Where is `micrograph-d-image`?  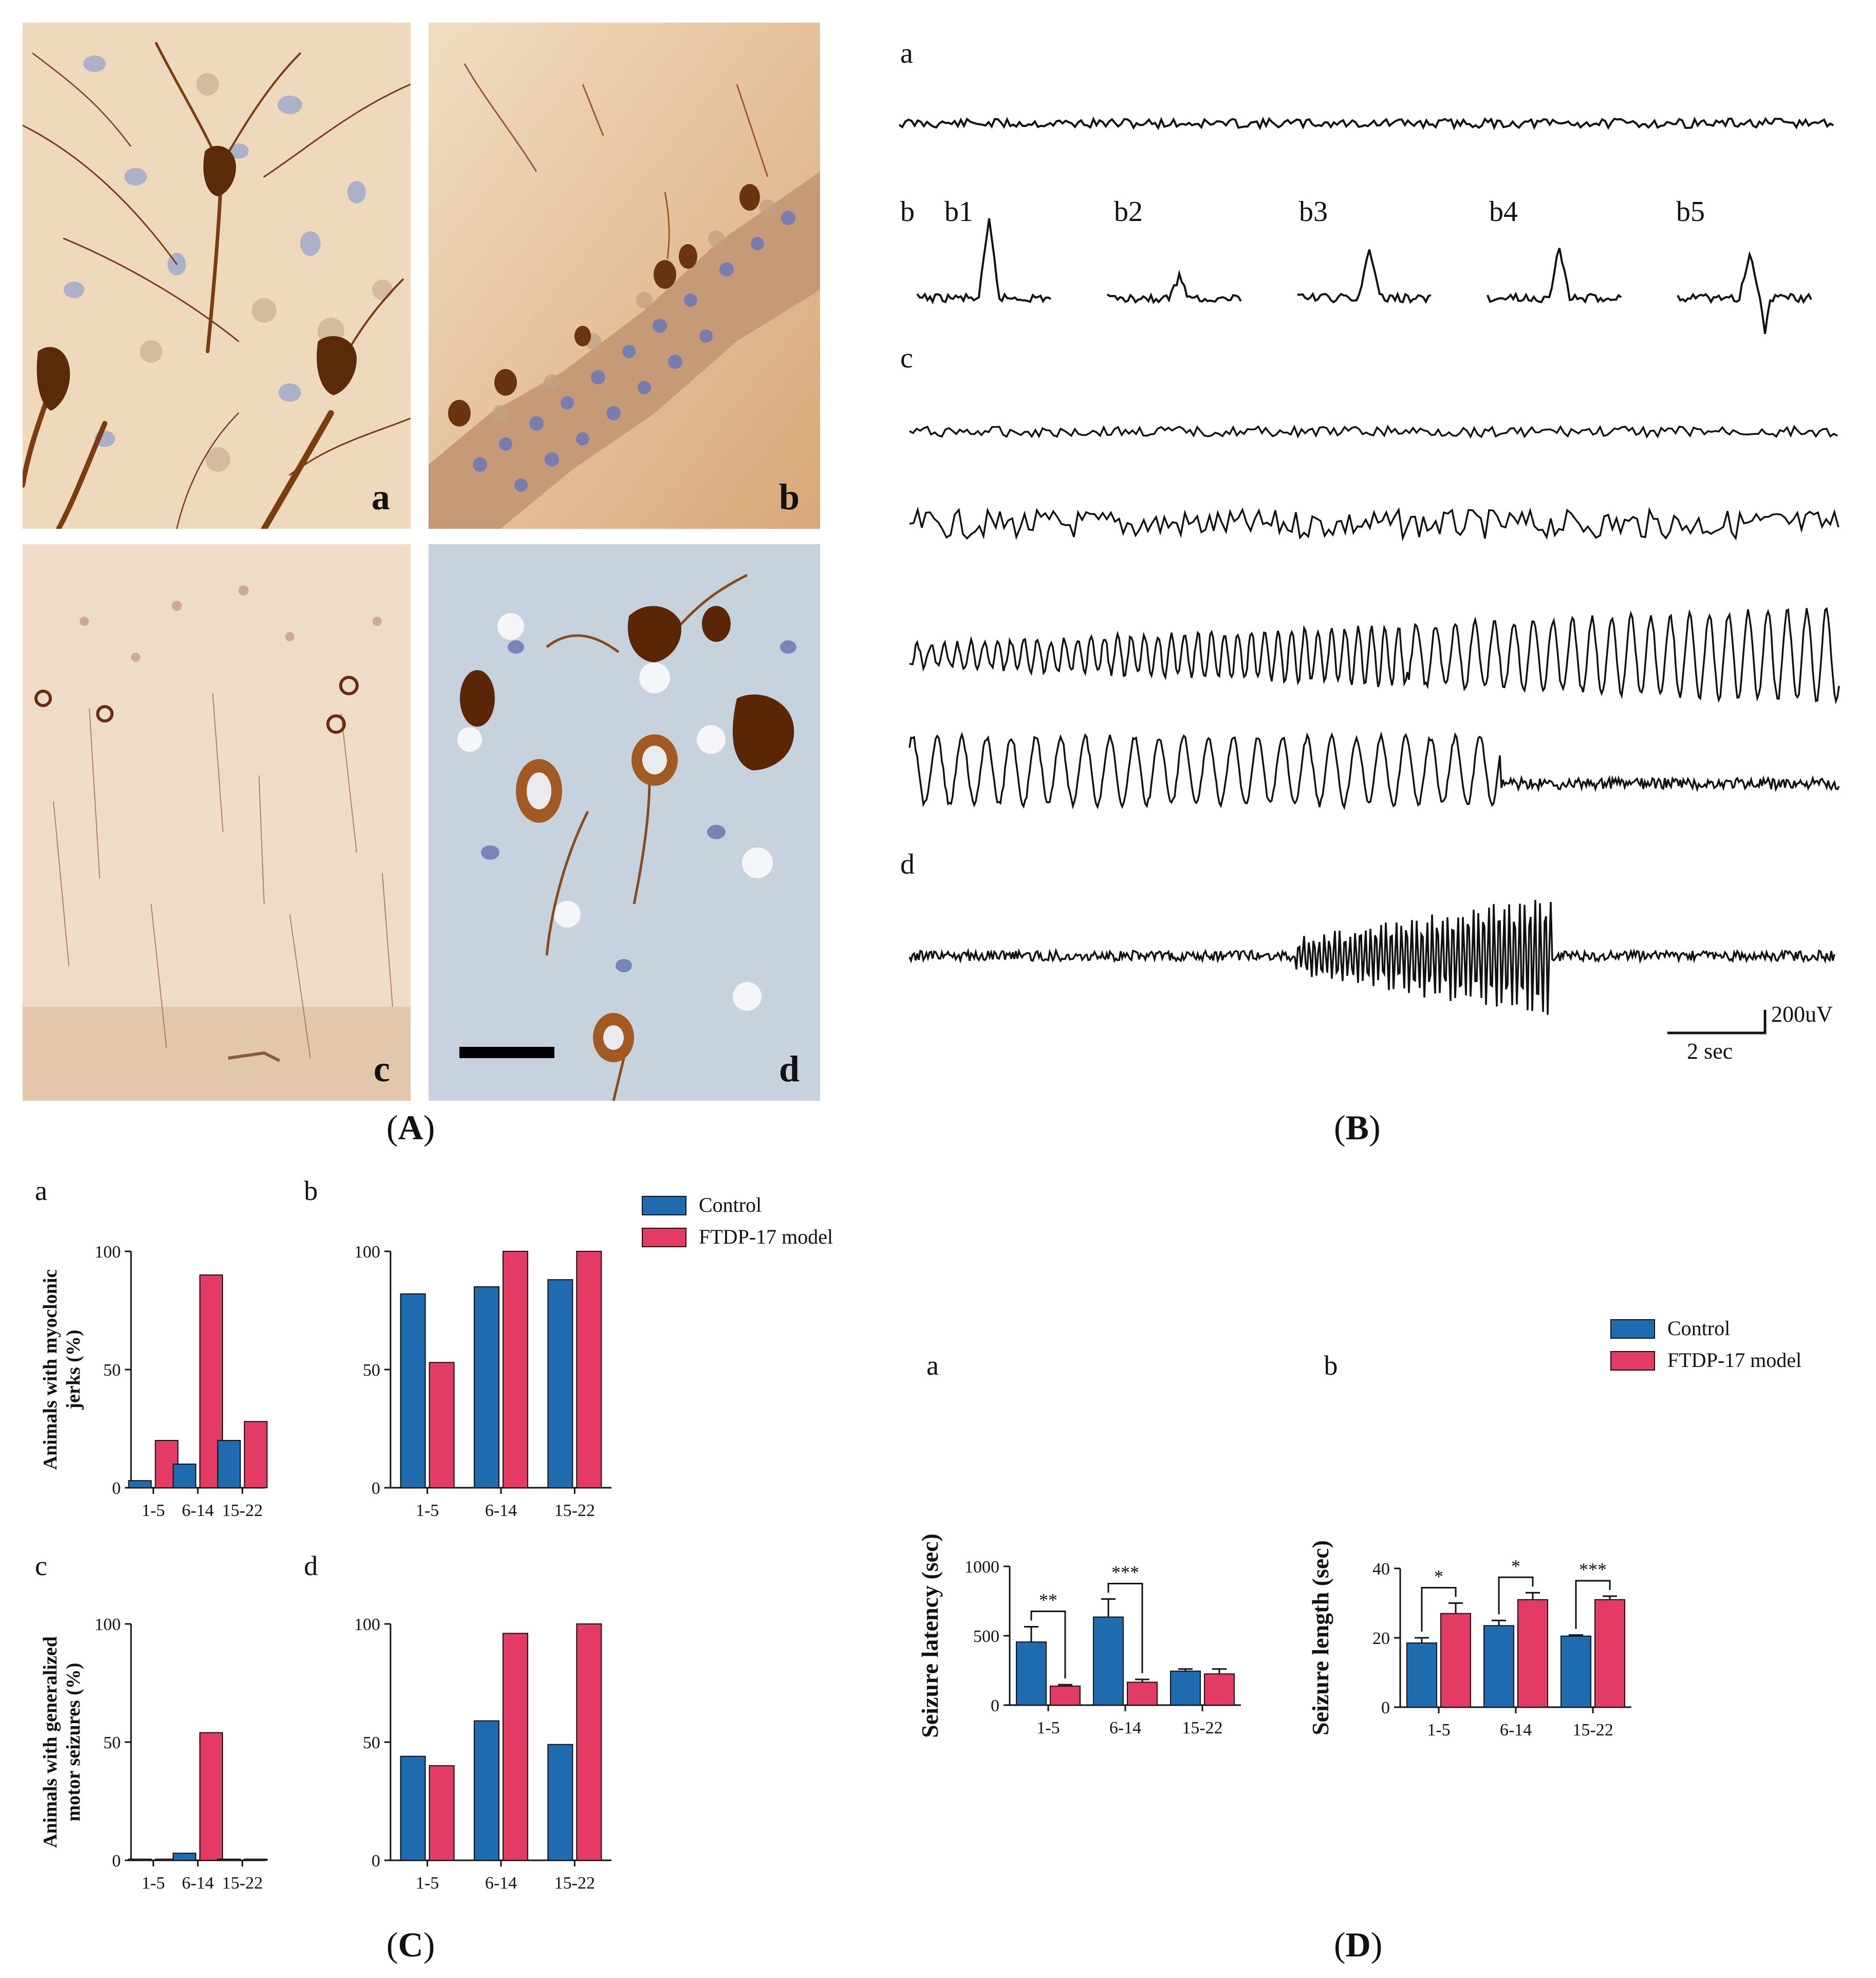
micrograph-d-image is located at coordinates (624, 822).